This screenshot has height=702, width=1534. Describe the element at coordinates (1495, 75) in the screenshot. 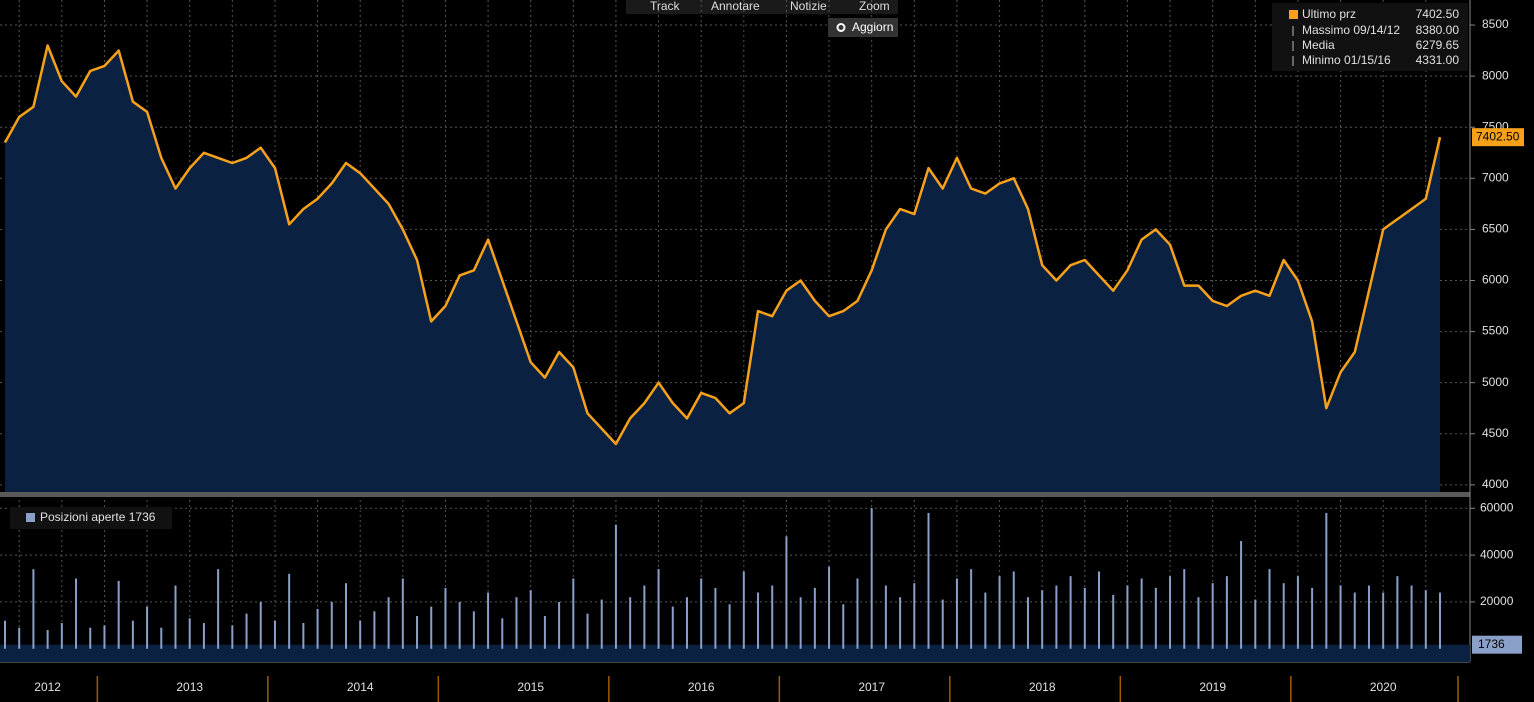

I see `y-tick-label: 8000` at that location.